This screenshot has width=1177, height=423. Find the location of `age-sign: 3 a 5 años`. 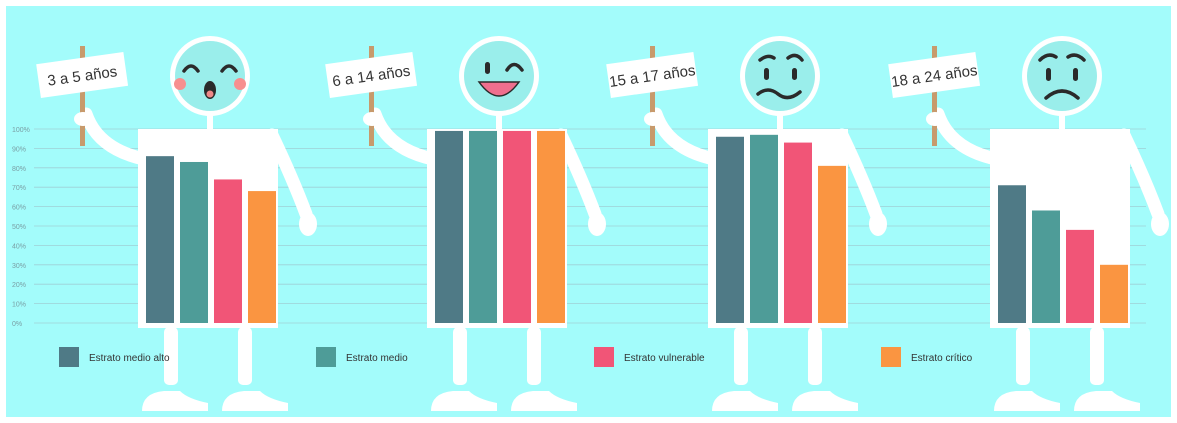

age-sign: 3 a 5 años is located at coordinates (82, 75).